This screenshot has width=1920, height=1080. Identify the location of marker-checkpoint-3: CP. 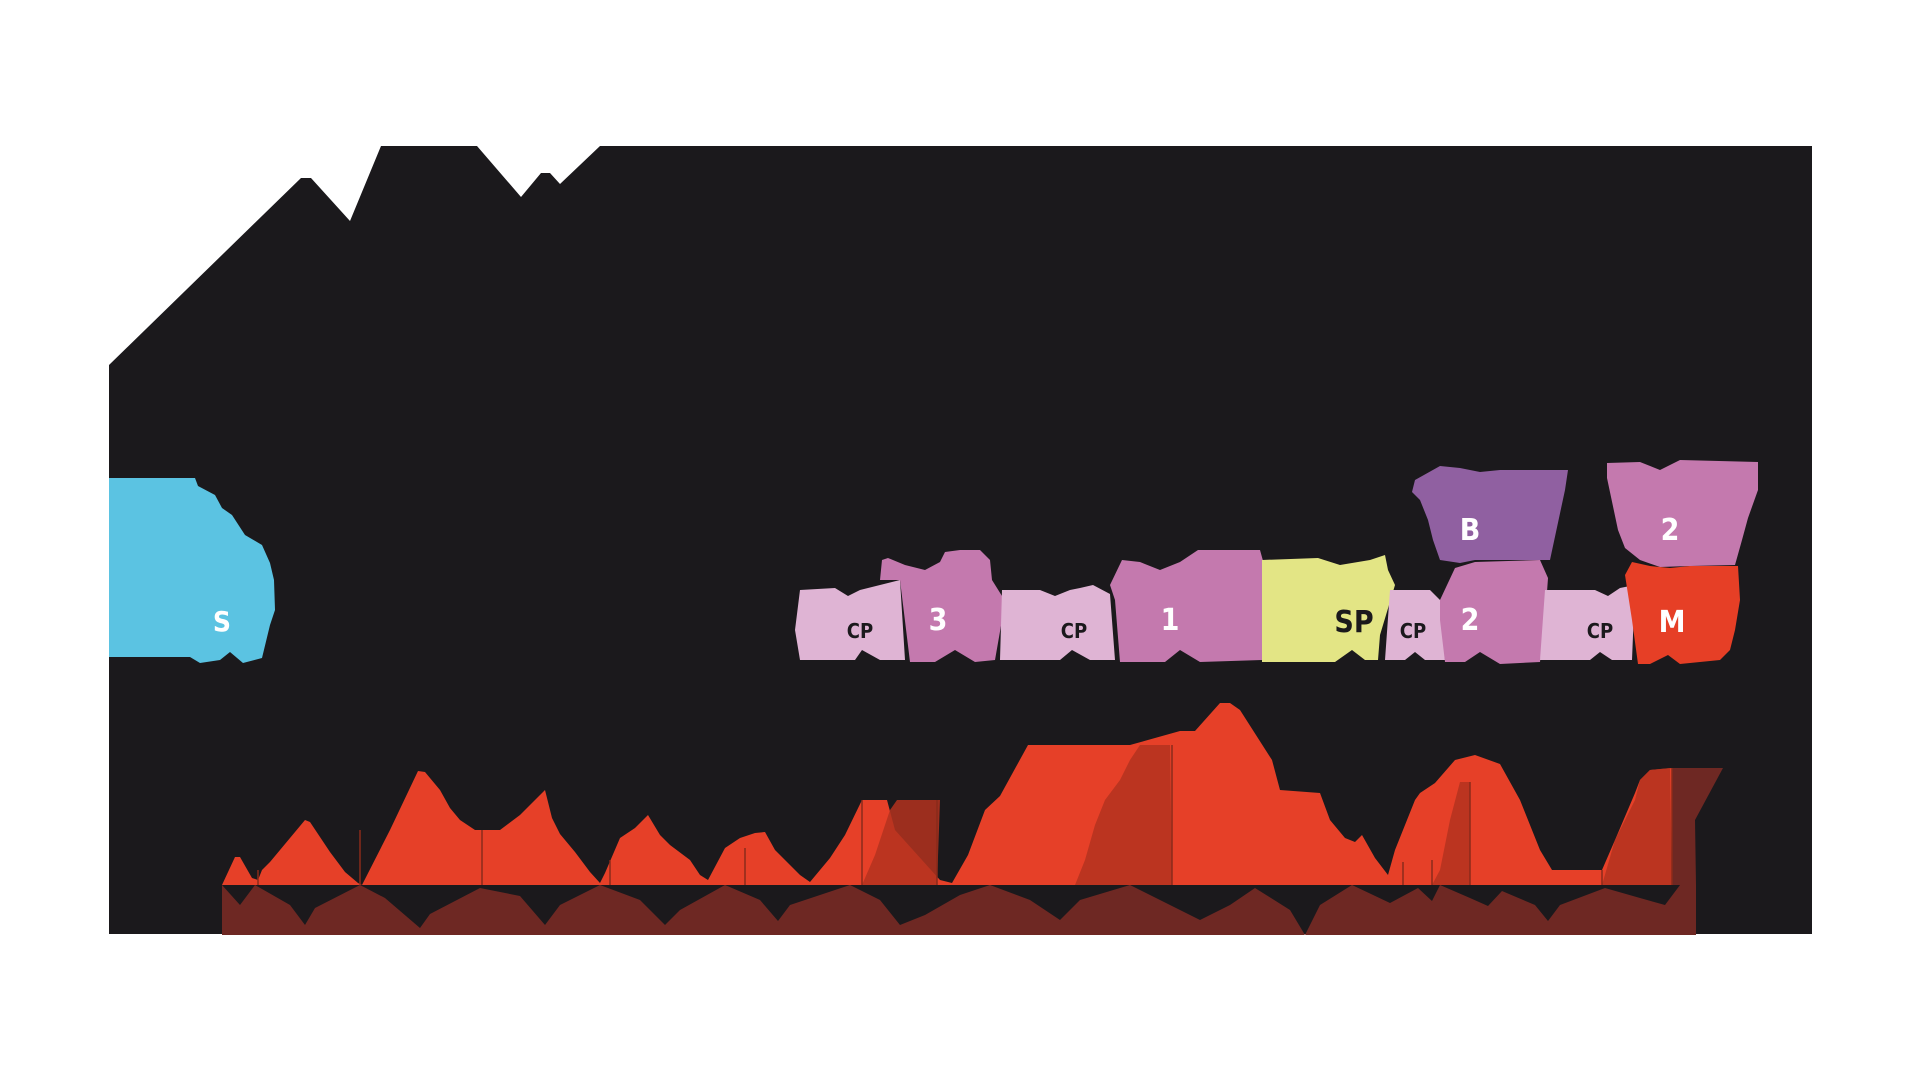
(1415, 625).